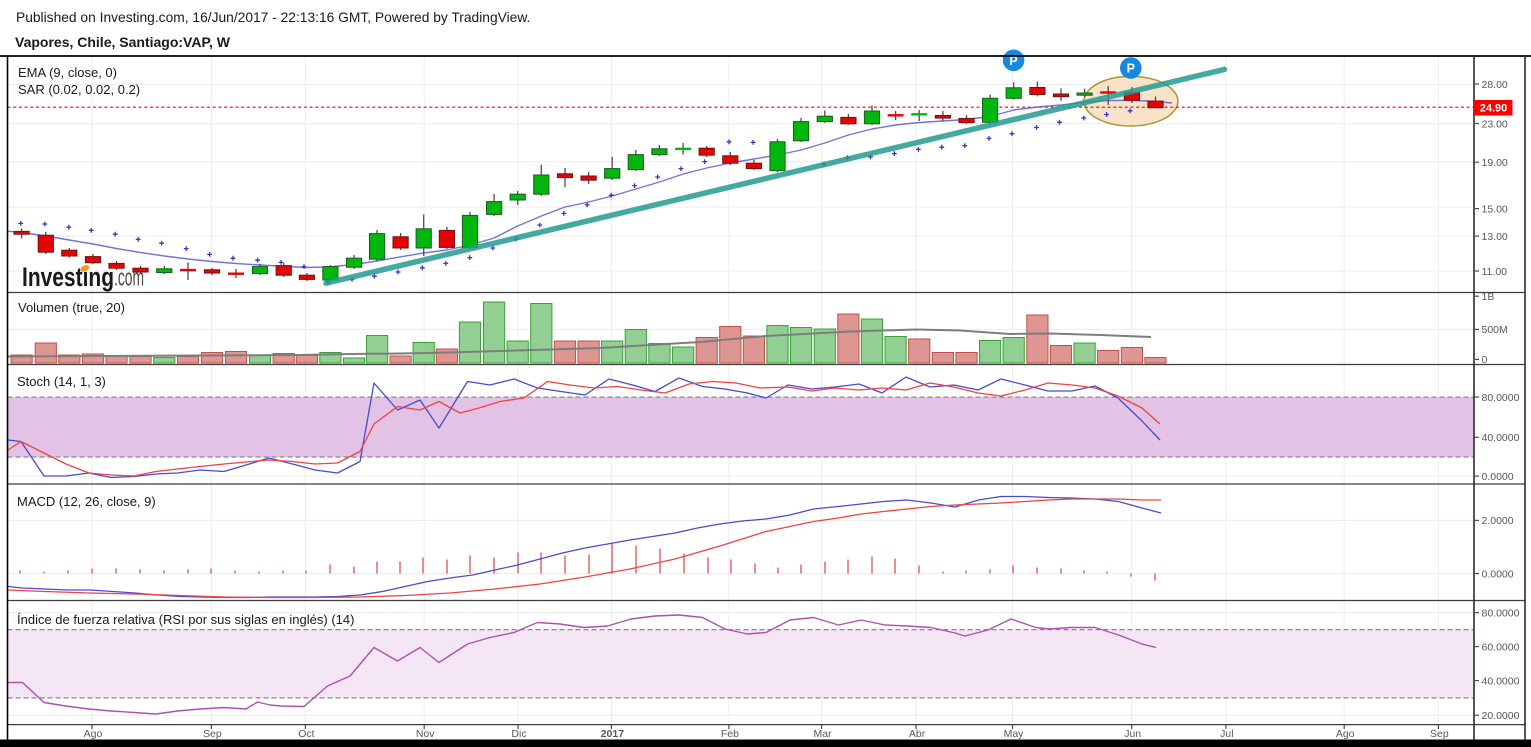 This screenshot has height=747, width=1531. Describe the element at coordinates (730, 734) in the screenshot. I see `svg-text: Feb` at that location.